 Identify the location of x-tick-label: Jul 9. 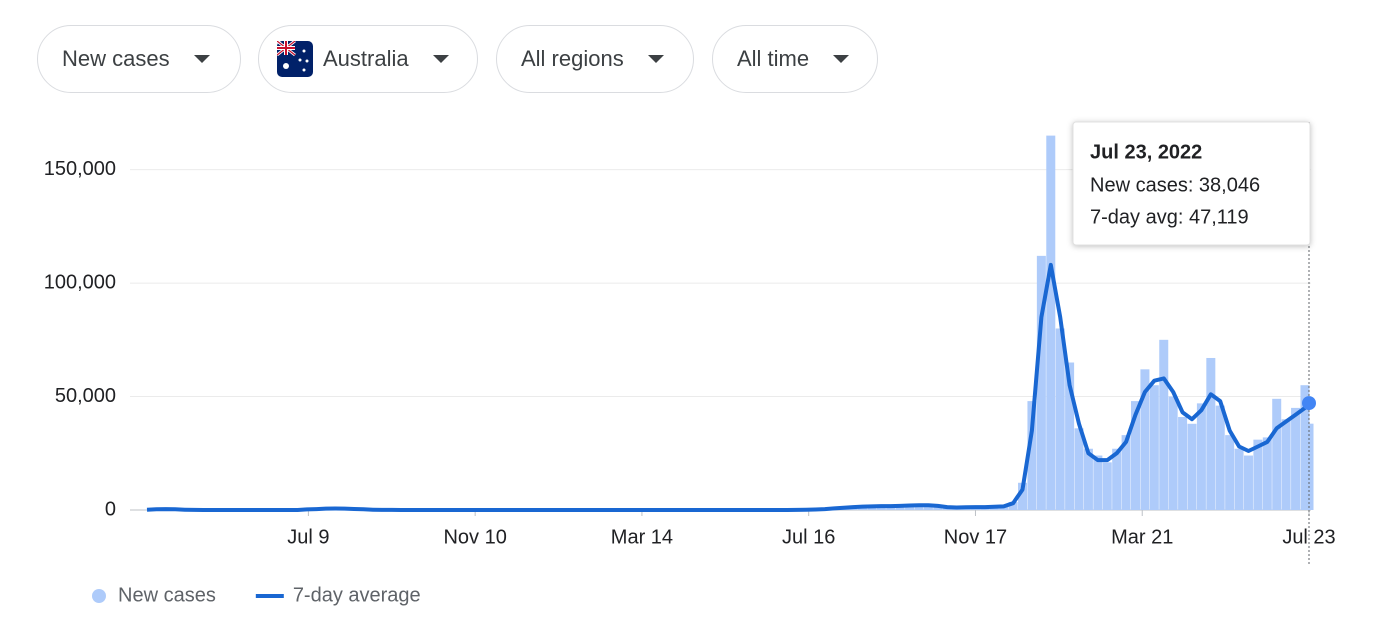
(308, 537).